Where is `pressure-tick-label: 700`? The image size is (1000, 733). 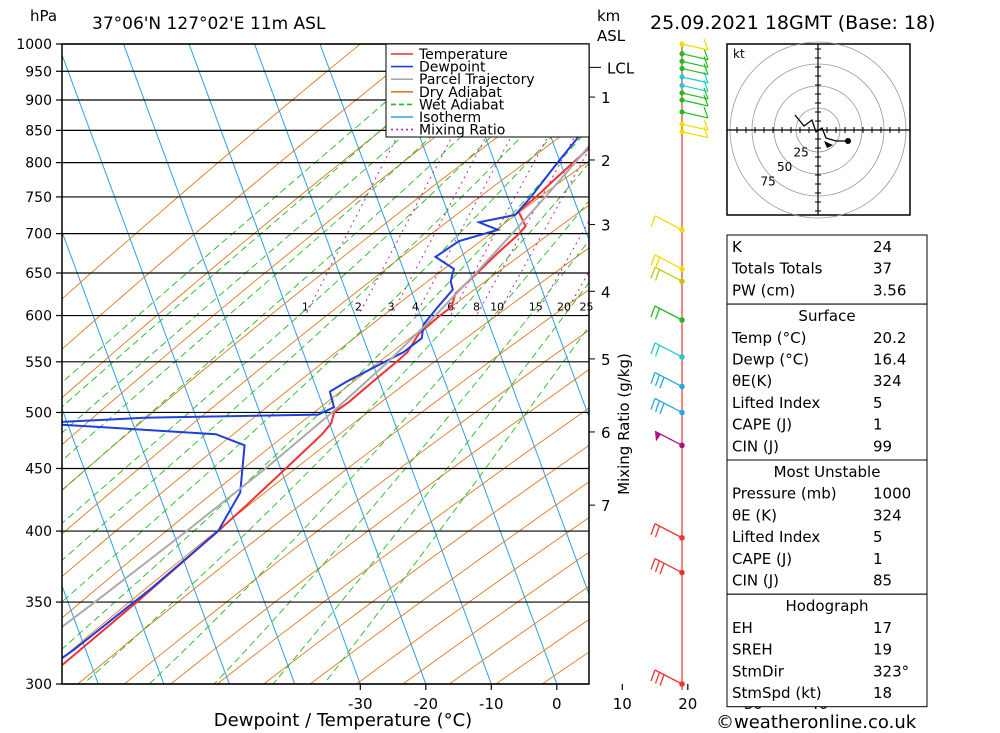 pressure-tick-label: 700 is located at coordinates (38, 235).